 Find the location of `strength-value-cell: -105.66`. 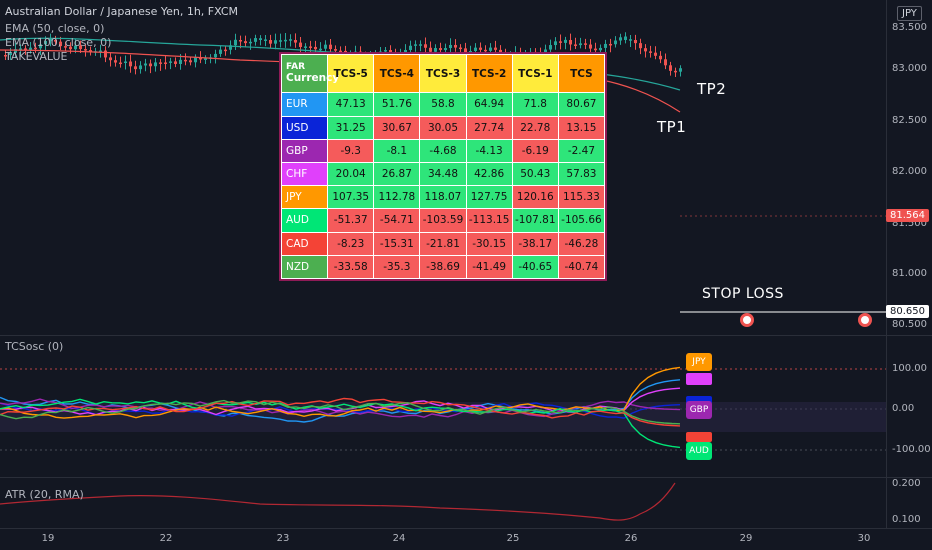

strength-value-cell: -105.66 is located at coordinates (581, 220).